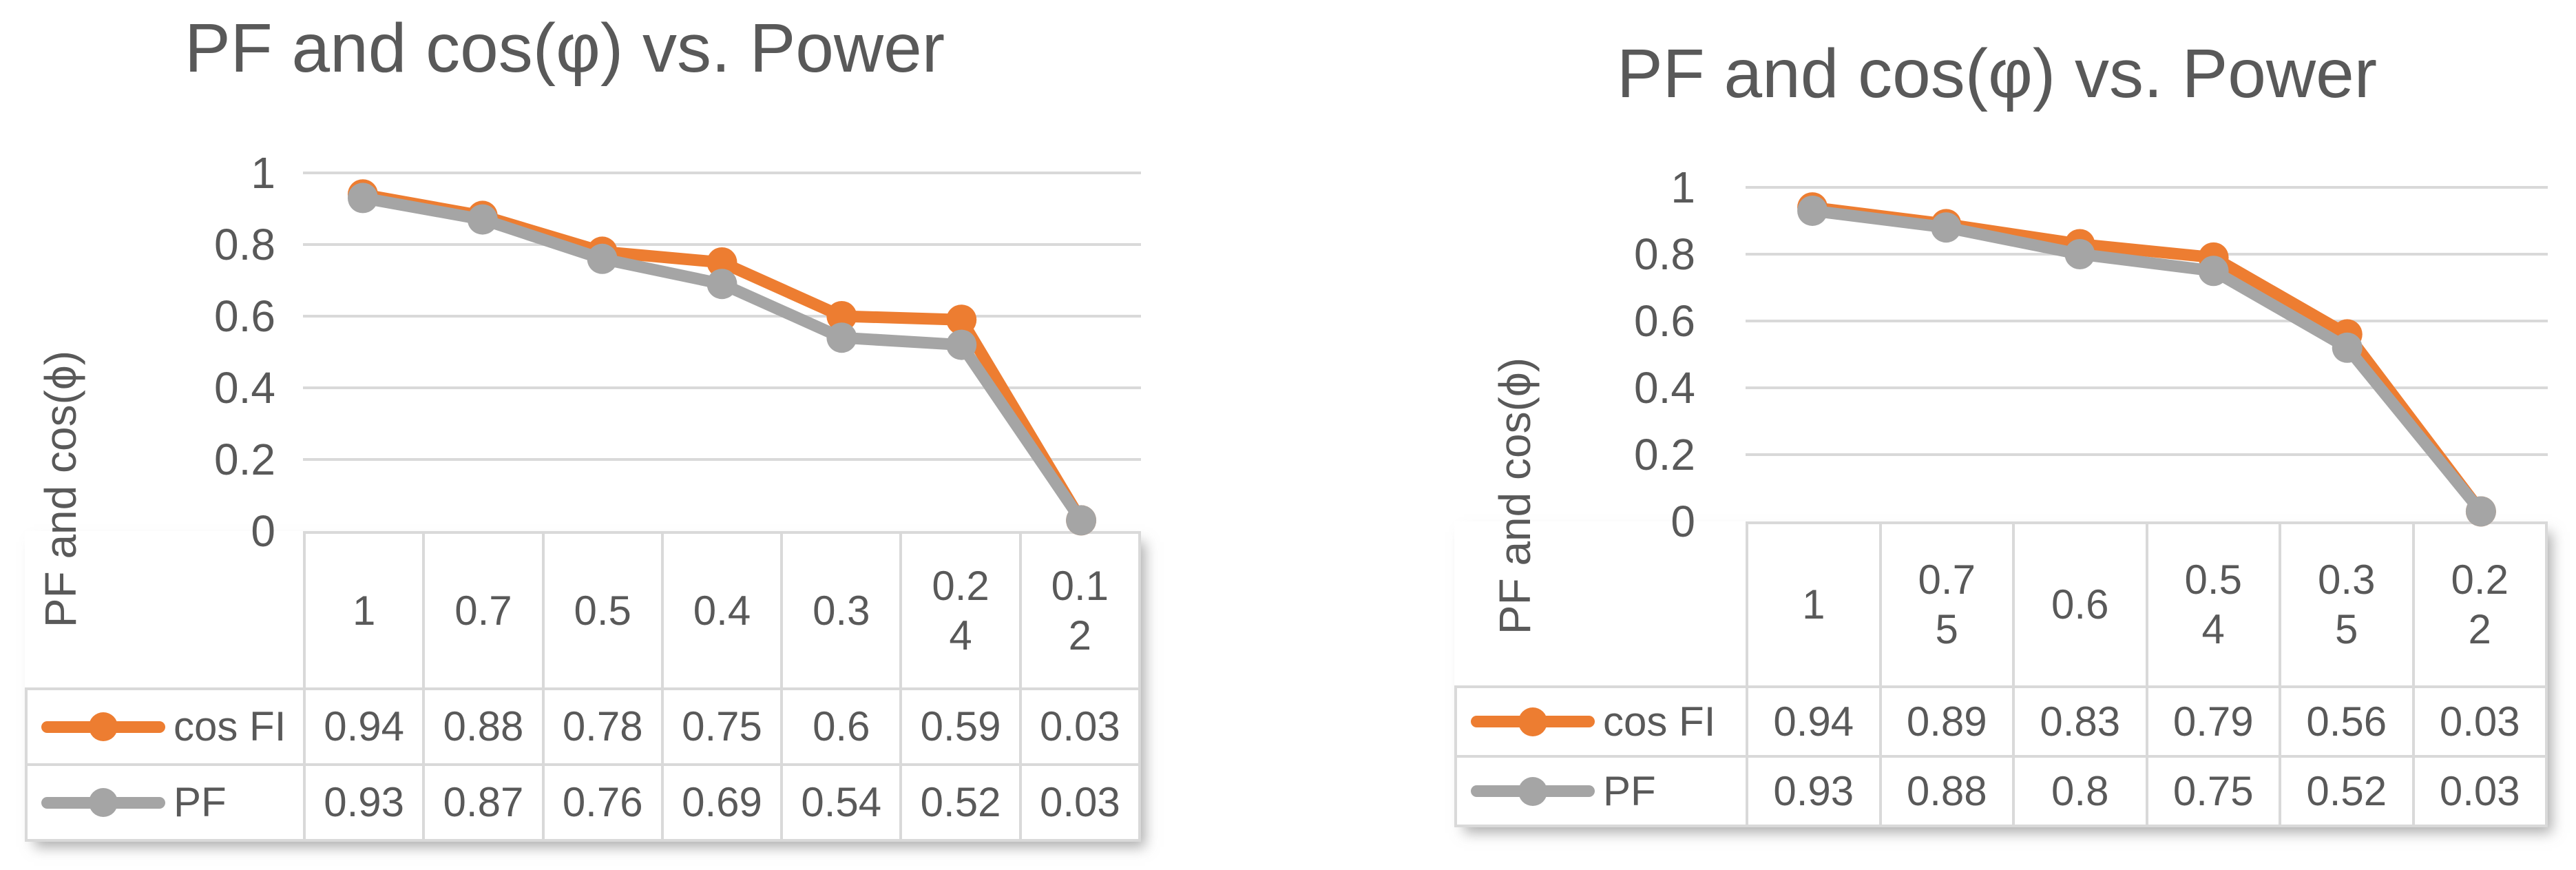 The image size is (2576, 870). What do you see at coordinates (2479, 604) in the screenshot?
I see `category-cell: 0.2 2` at bounding box center [2479, 604].